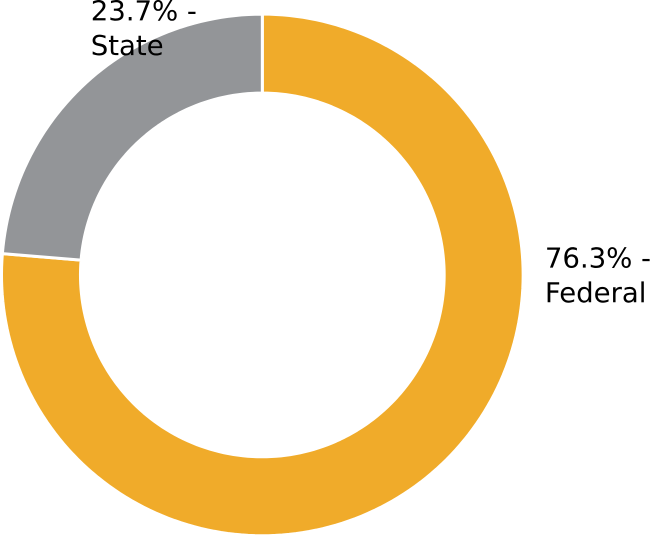 The height and width of the screenshot is (537, 651). Describe the element at coordinates (127, 45) in the screenshot. I see `slice-label: State` at that location.